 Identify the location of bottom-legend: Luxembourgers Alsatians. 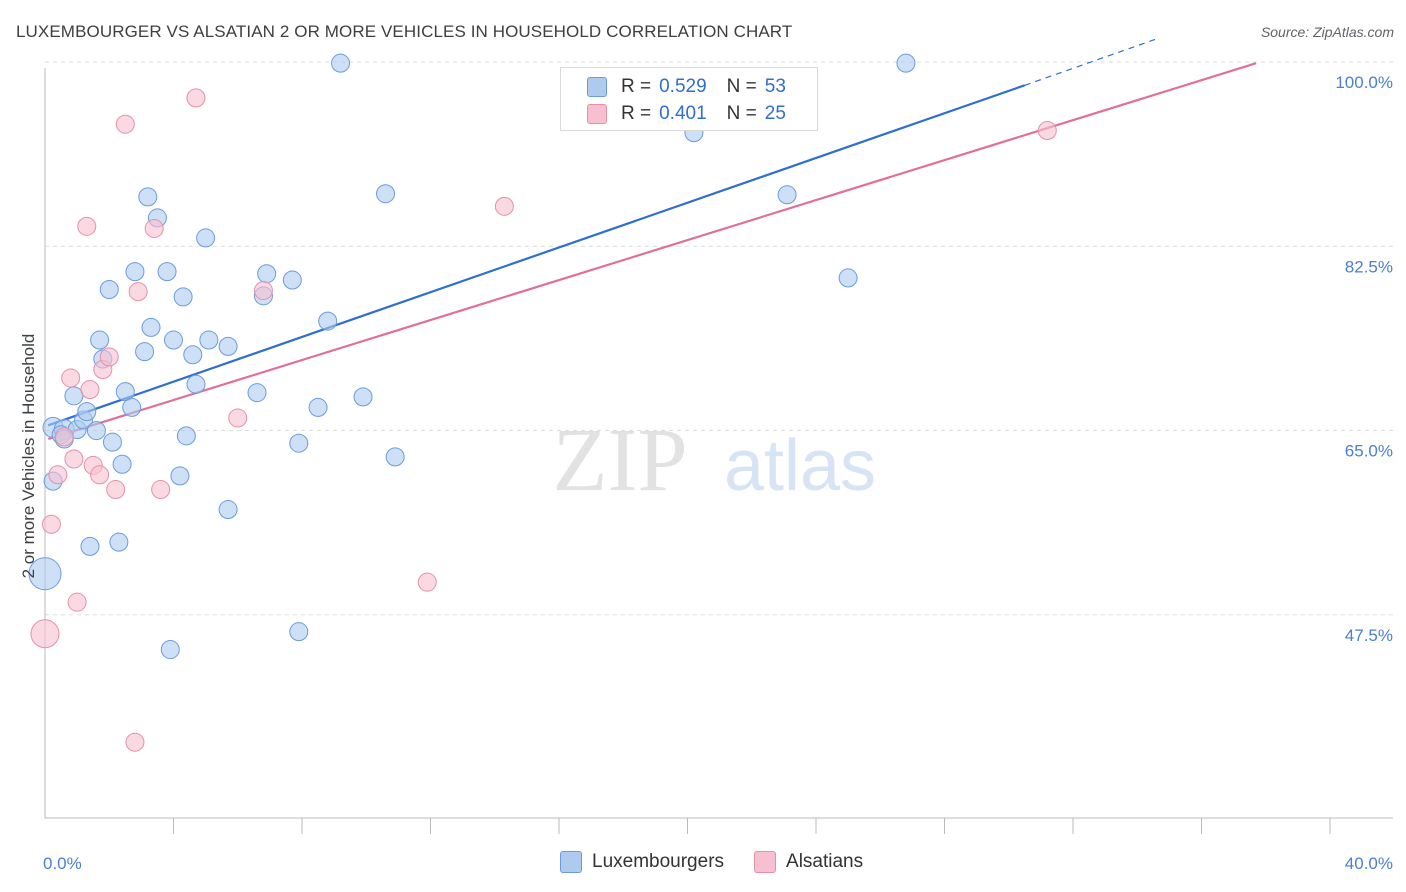
(726, 862).